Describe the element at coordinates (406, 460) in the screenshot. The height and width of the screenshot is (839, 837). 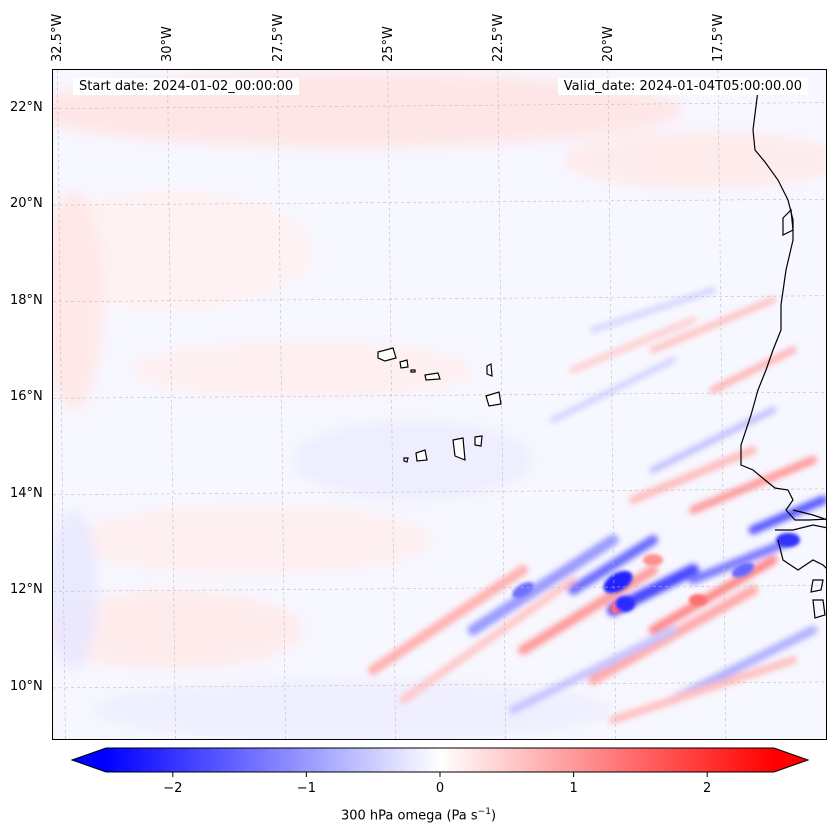
I see `island-brava` at that location.